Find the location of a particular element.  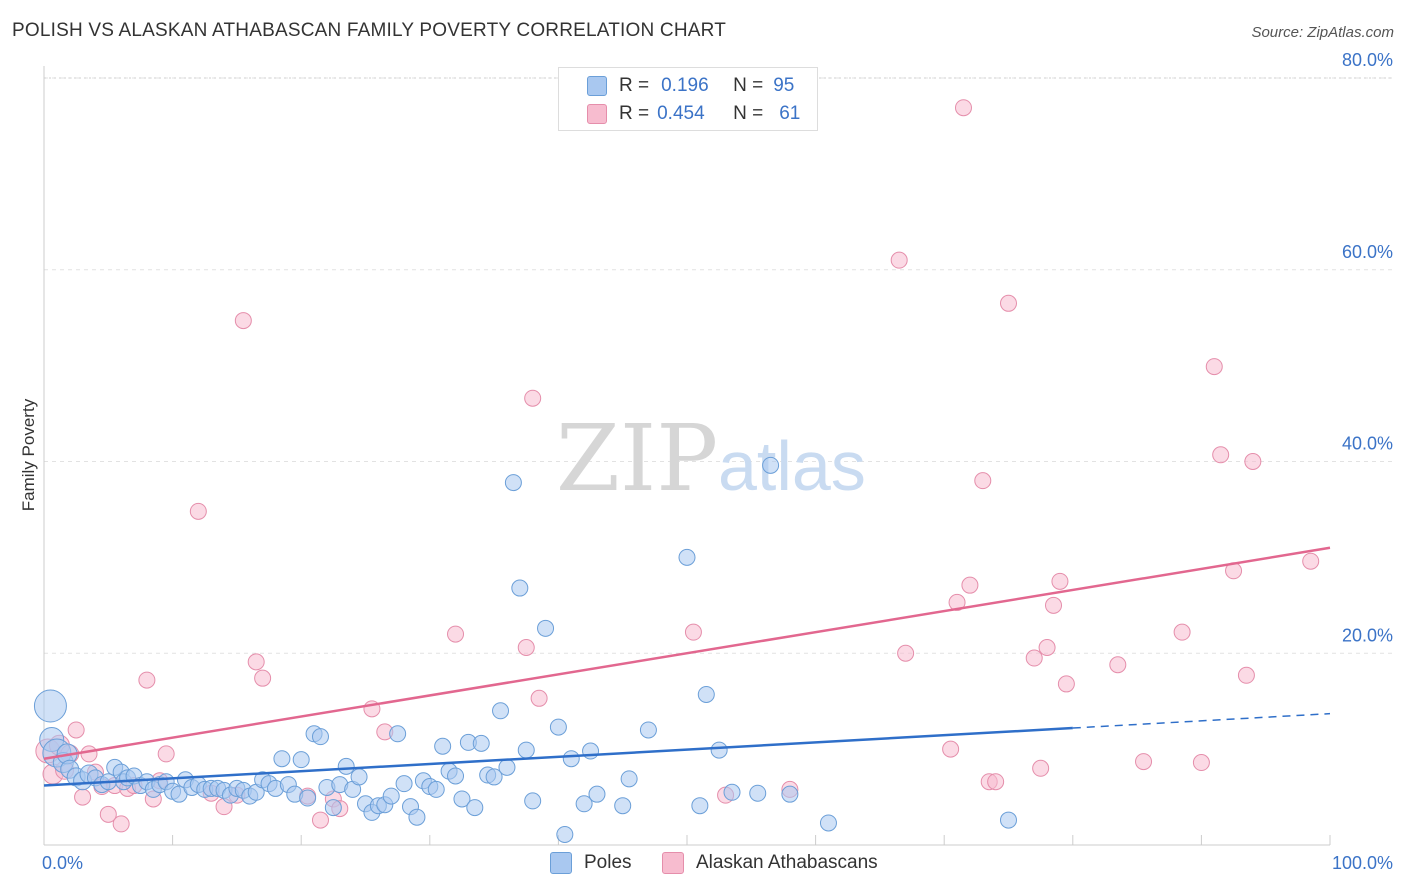

series-legend: Poles Alaskan Athabascans is located at coordinates (703, 864).